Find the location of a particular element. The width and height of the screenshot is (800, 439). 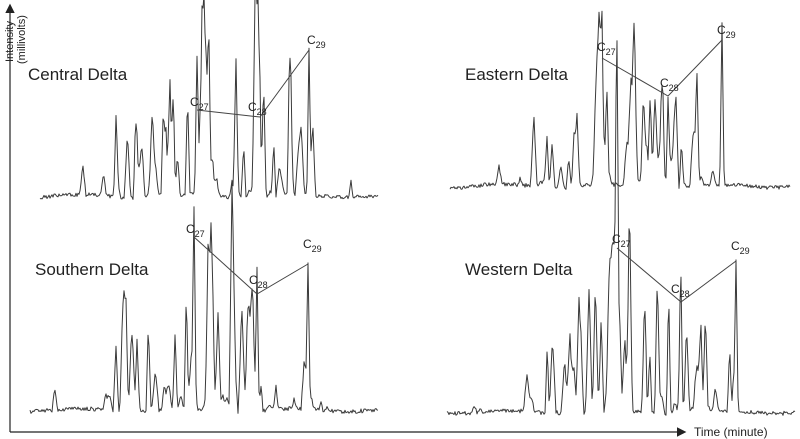

panel-title: Eastern Delta is located at coordinates (517, 74).